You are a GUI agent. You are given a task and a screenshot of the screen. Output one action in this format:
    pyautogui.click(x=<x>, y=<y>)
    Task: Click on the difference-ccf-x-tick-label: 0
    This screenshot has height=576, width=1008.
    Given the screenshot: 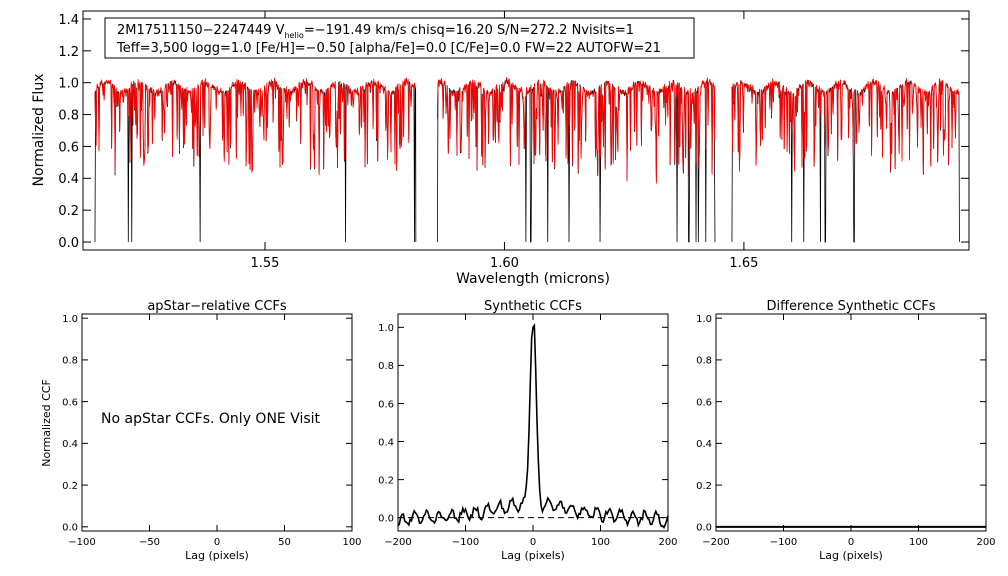 What is the action you would take?
    pyautogui.click(x=851, y=542)
    